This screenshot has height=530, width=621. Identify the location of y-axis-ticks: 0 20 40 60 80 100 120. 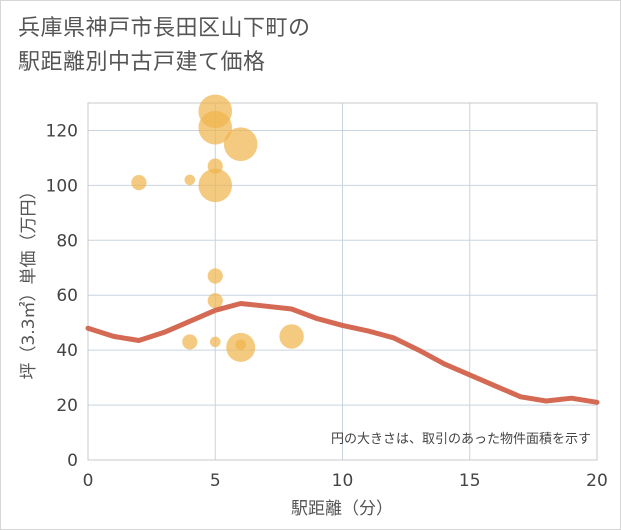
(62, 296).